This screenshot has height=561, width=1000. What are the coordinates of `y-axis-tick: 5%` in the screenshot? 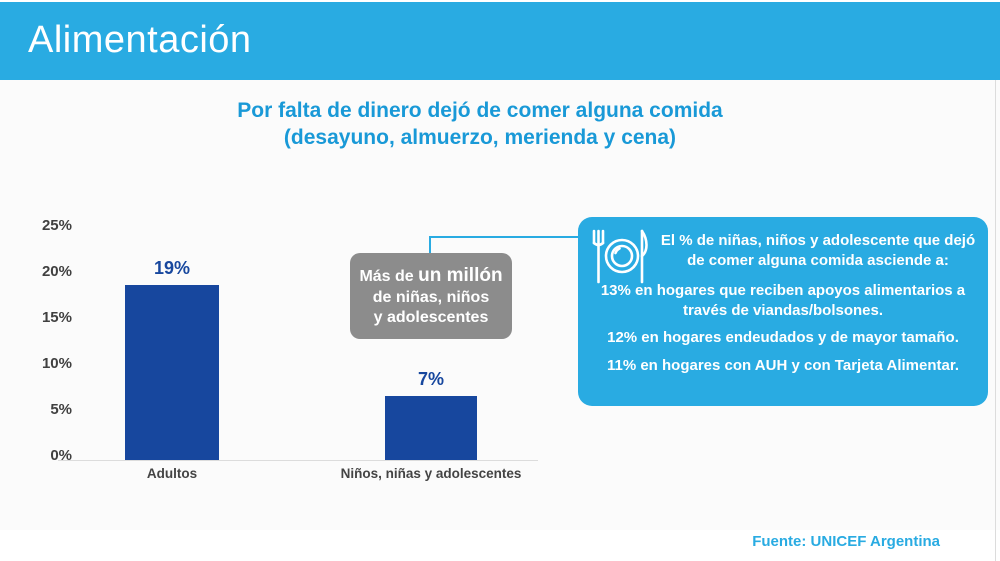 It's located at (61, 409).